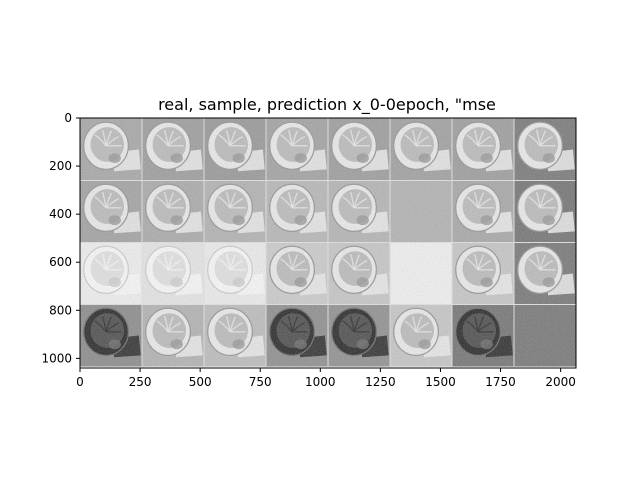 This screenshot has width=640, height=480. I want to click on x-tick-label: 250, so click(140, 382).